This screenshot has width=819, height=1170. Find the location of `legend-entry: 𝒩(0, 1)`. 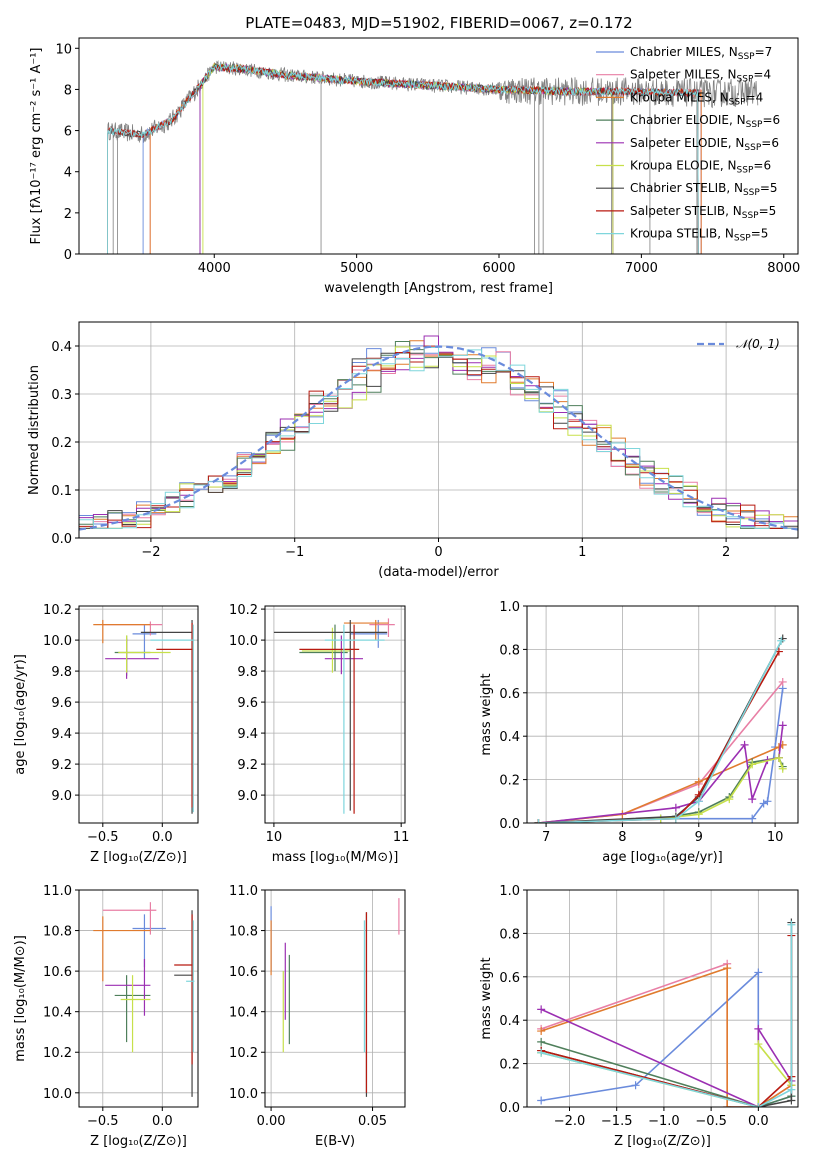

legend-entry: 𝒩(0, 1) is located at coordinates (758, 344).